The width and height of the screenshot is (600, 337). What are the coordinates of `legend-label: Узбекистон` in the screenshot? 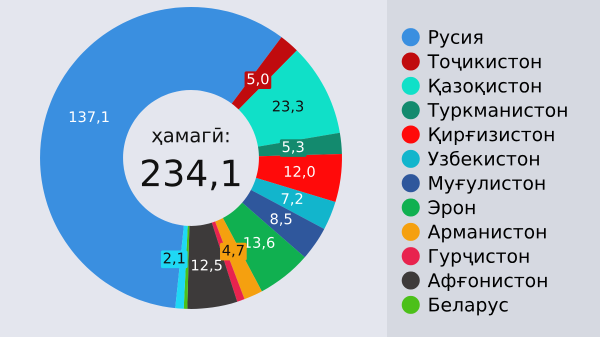 It's located at (483, 158).